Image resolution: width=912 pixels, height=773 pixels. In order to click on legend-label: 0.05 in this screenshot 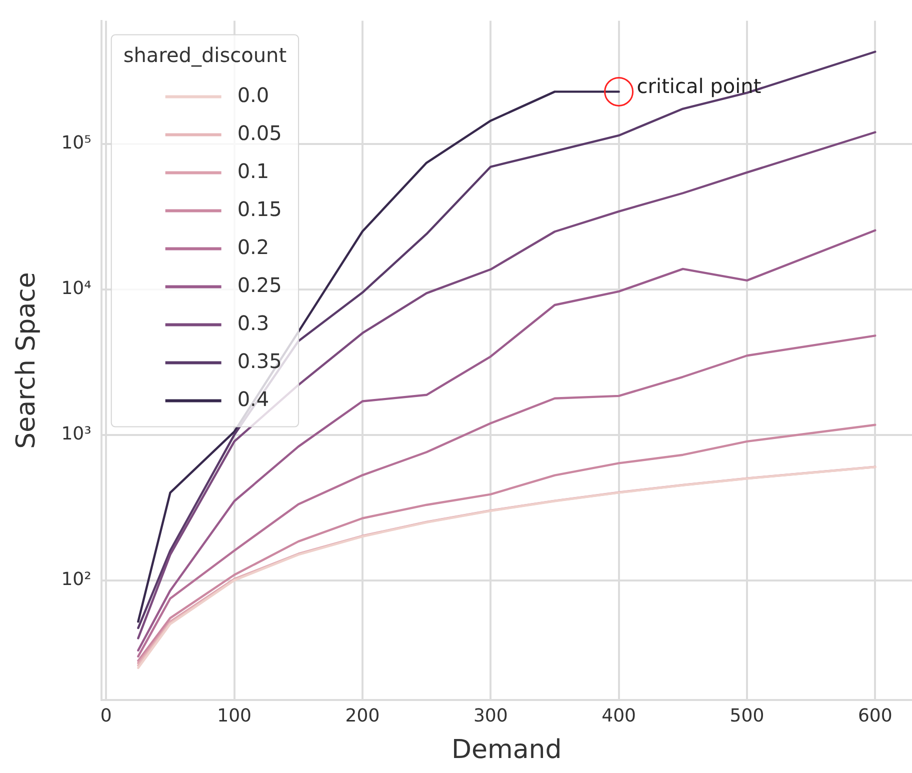, I will do `click(259, 133)`.